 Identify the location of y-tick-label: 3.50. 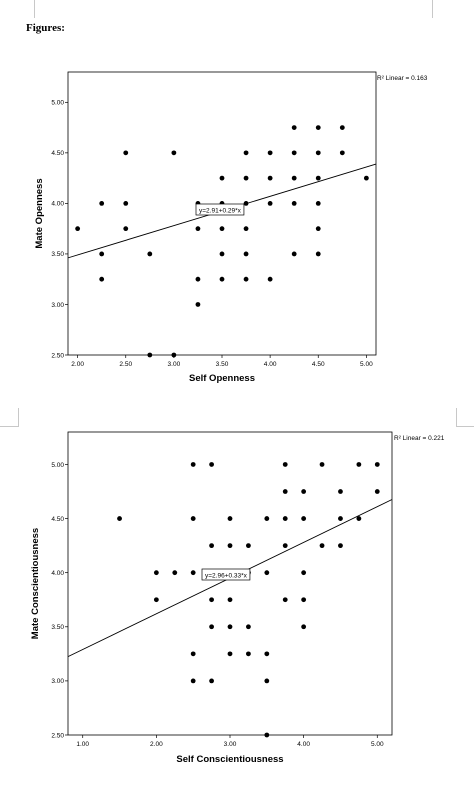
(57, 627).